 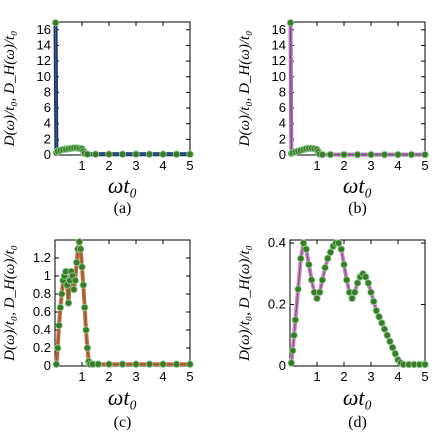 I want to click on plot-frame, so click(x=357, y=303).